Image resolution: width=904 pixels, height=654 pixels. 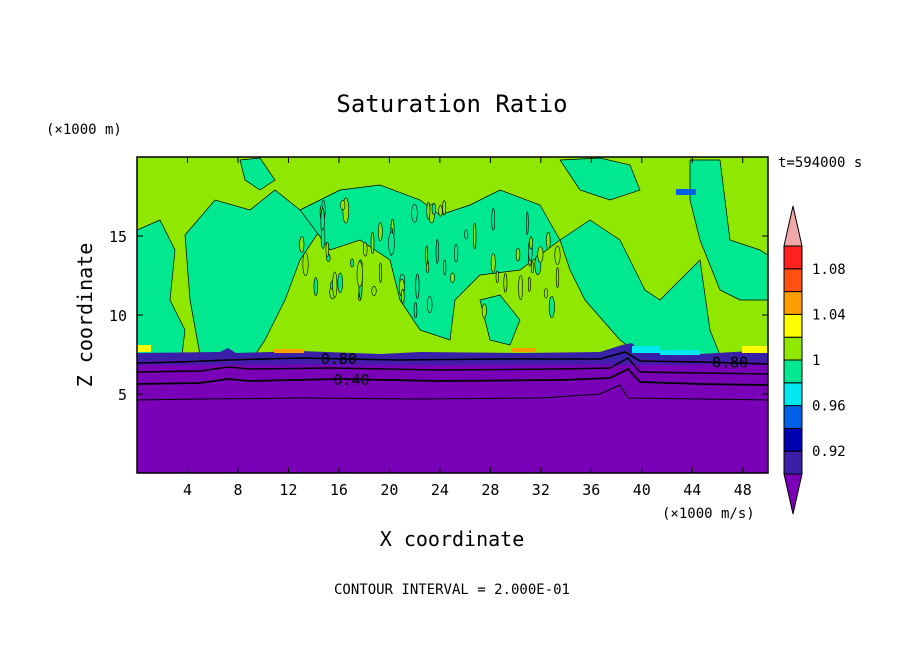 What do you see at coordinates (452, 539) in the screenshot?
I see `x-axis-label: X coordinate` at bounding box center [452, 539].